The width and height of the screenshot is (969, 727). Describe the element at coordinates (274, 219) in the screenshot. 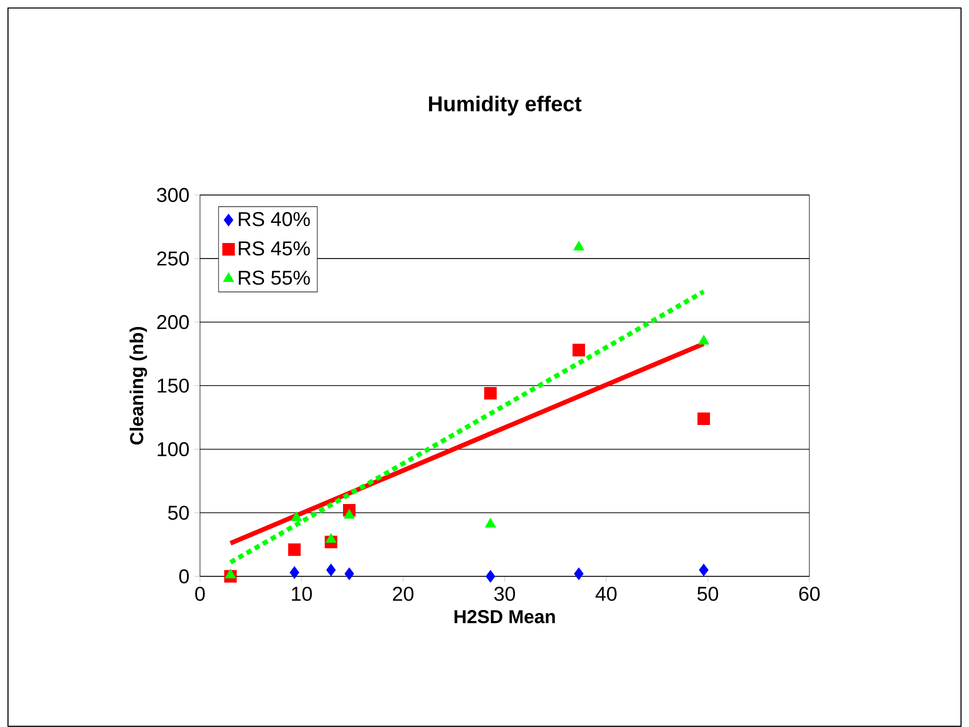

I see `legend-label: RS 40%` at that location.